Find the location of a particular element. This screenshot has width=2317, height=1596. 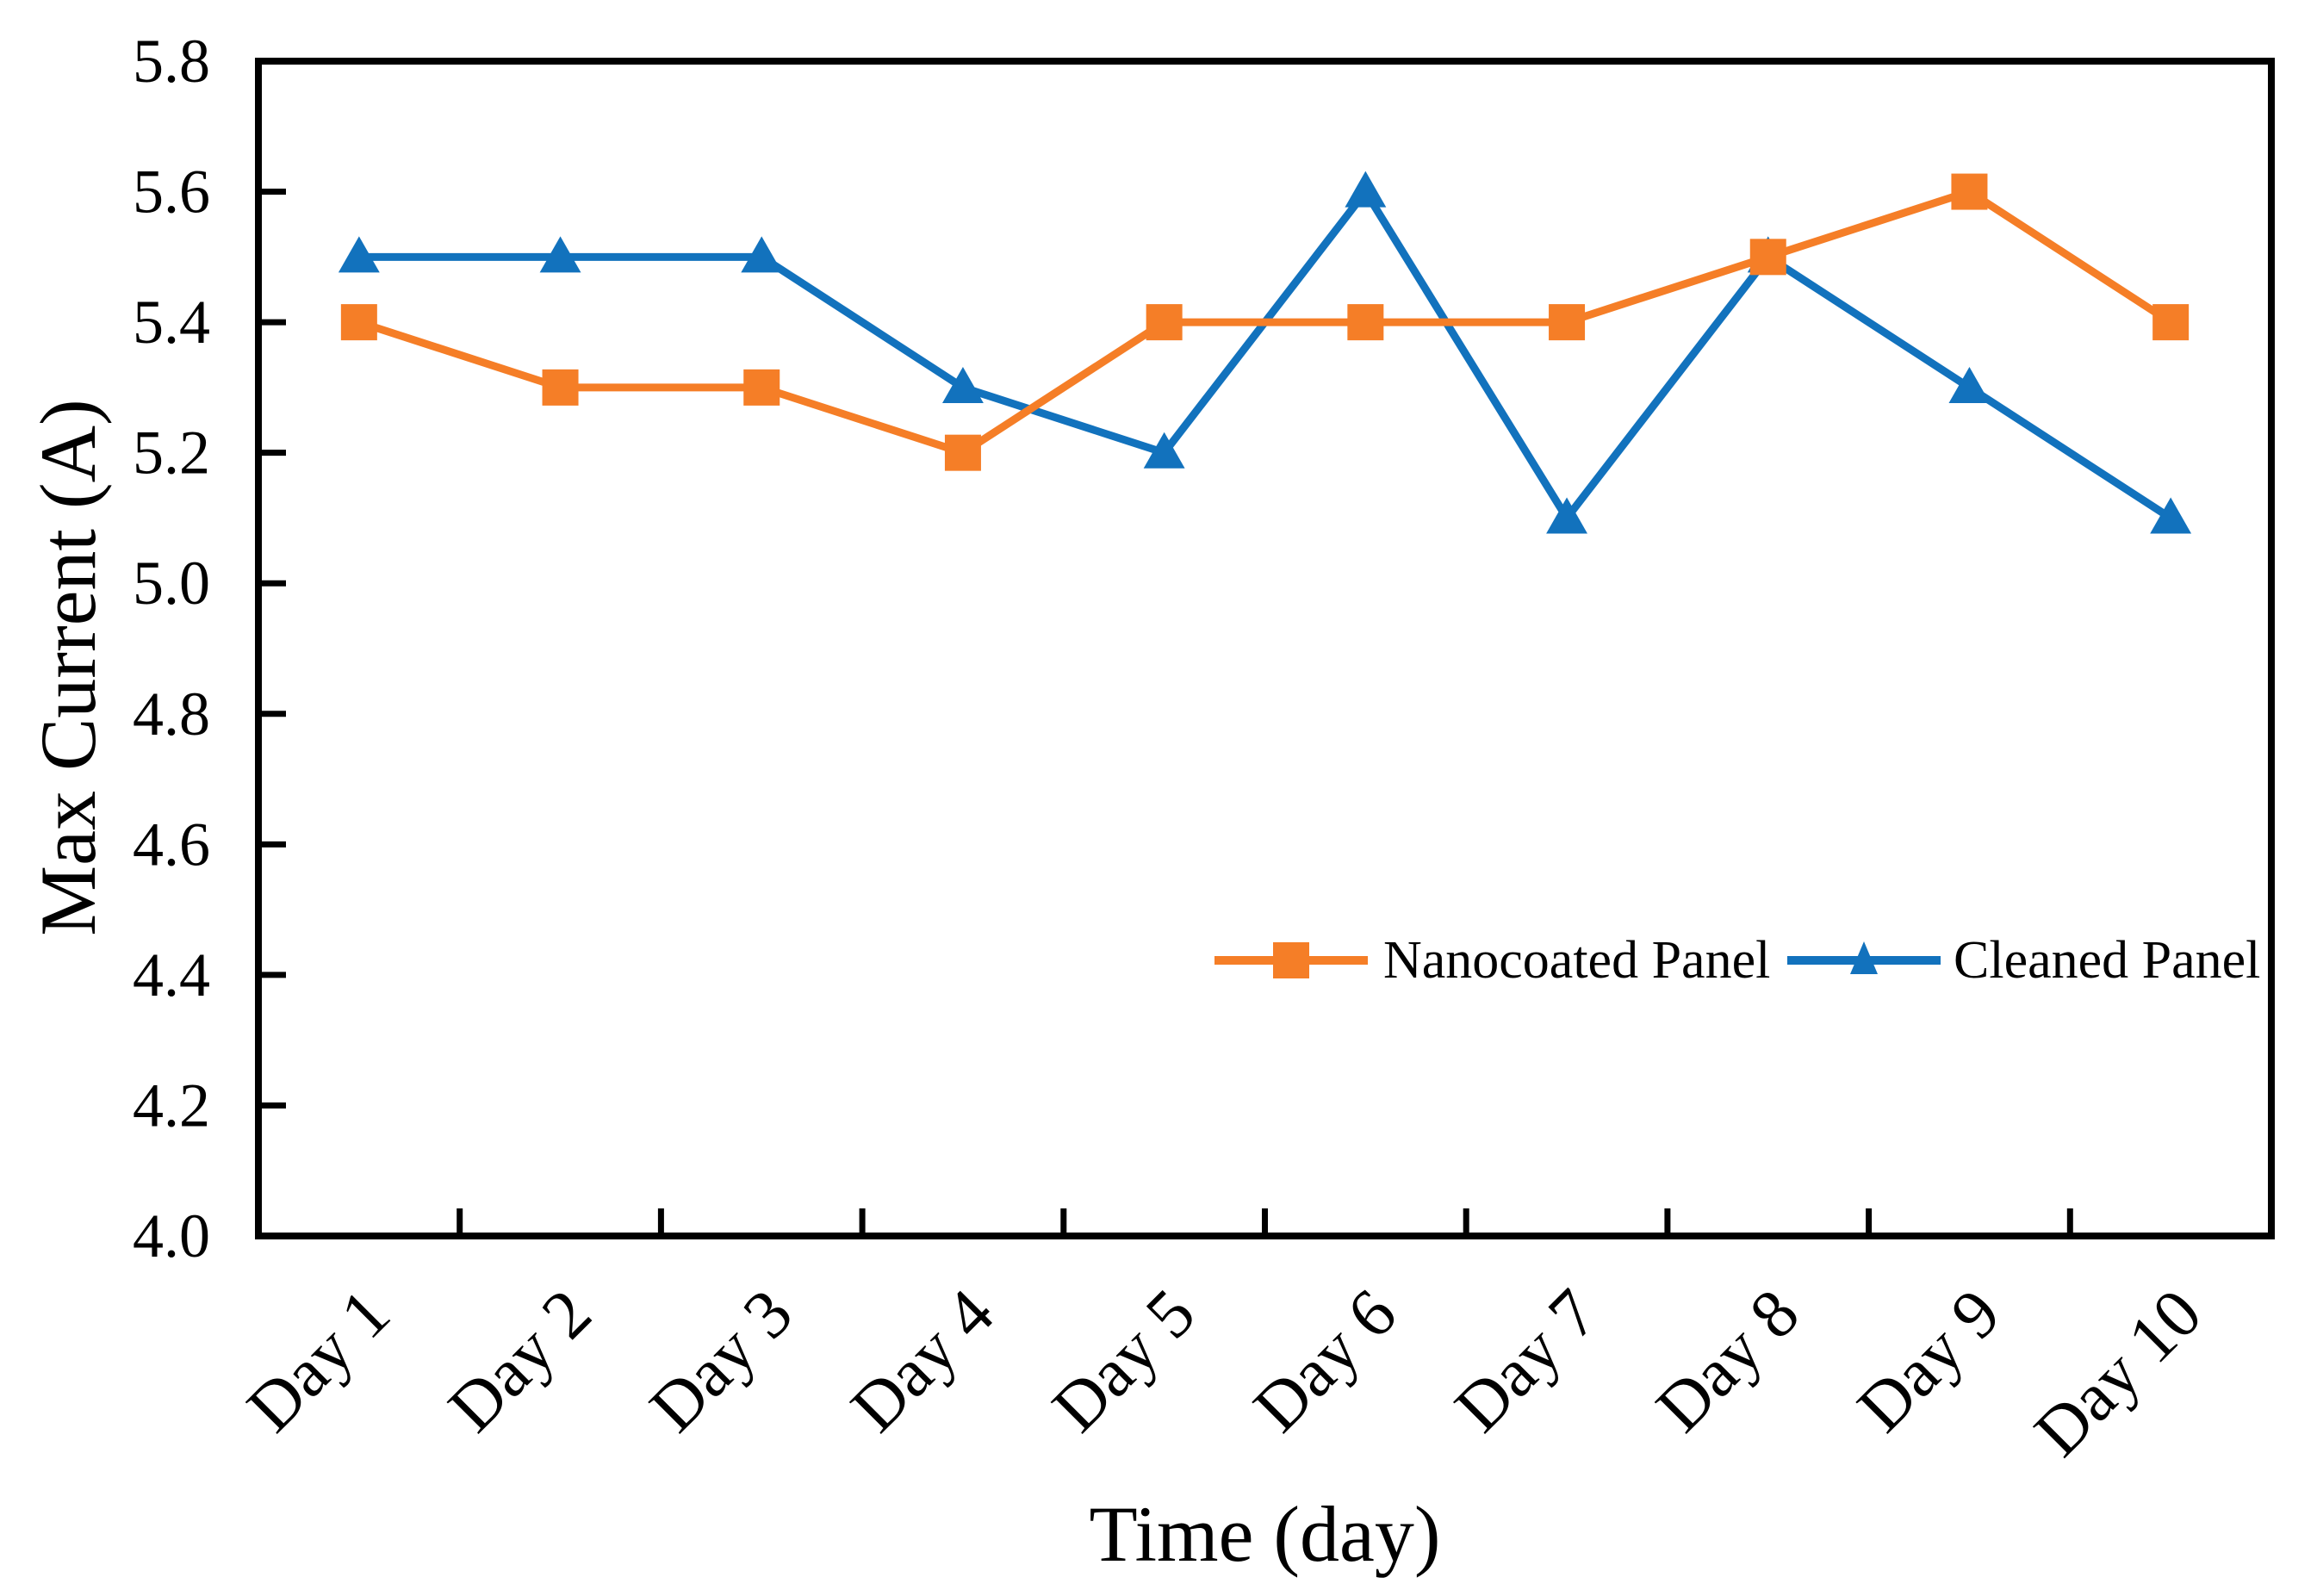

legend-item: Nanocoated Panel is located at coordinates (1492, 960).